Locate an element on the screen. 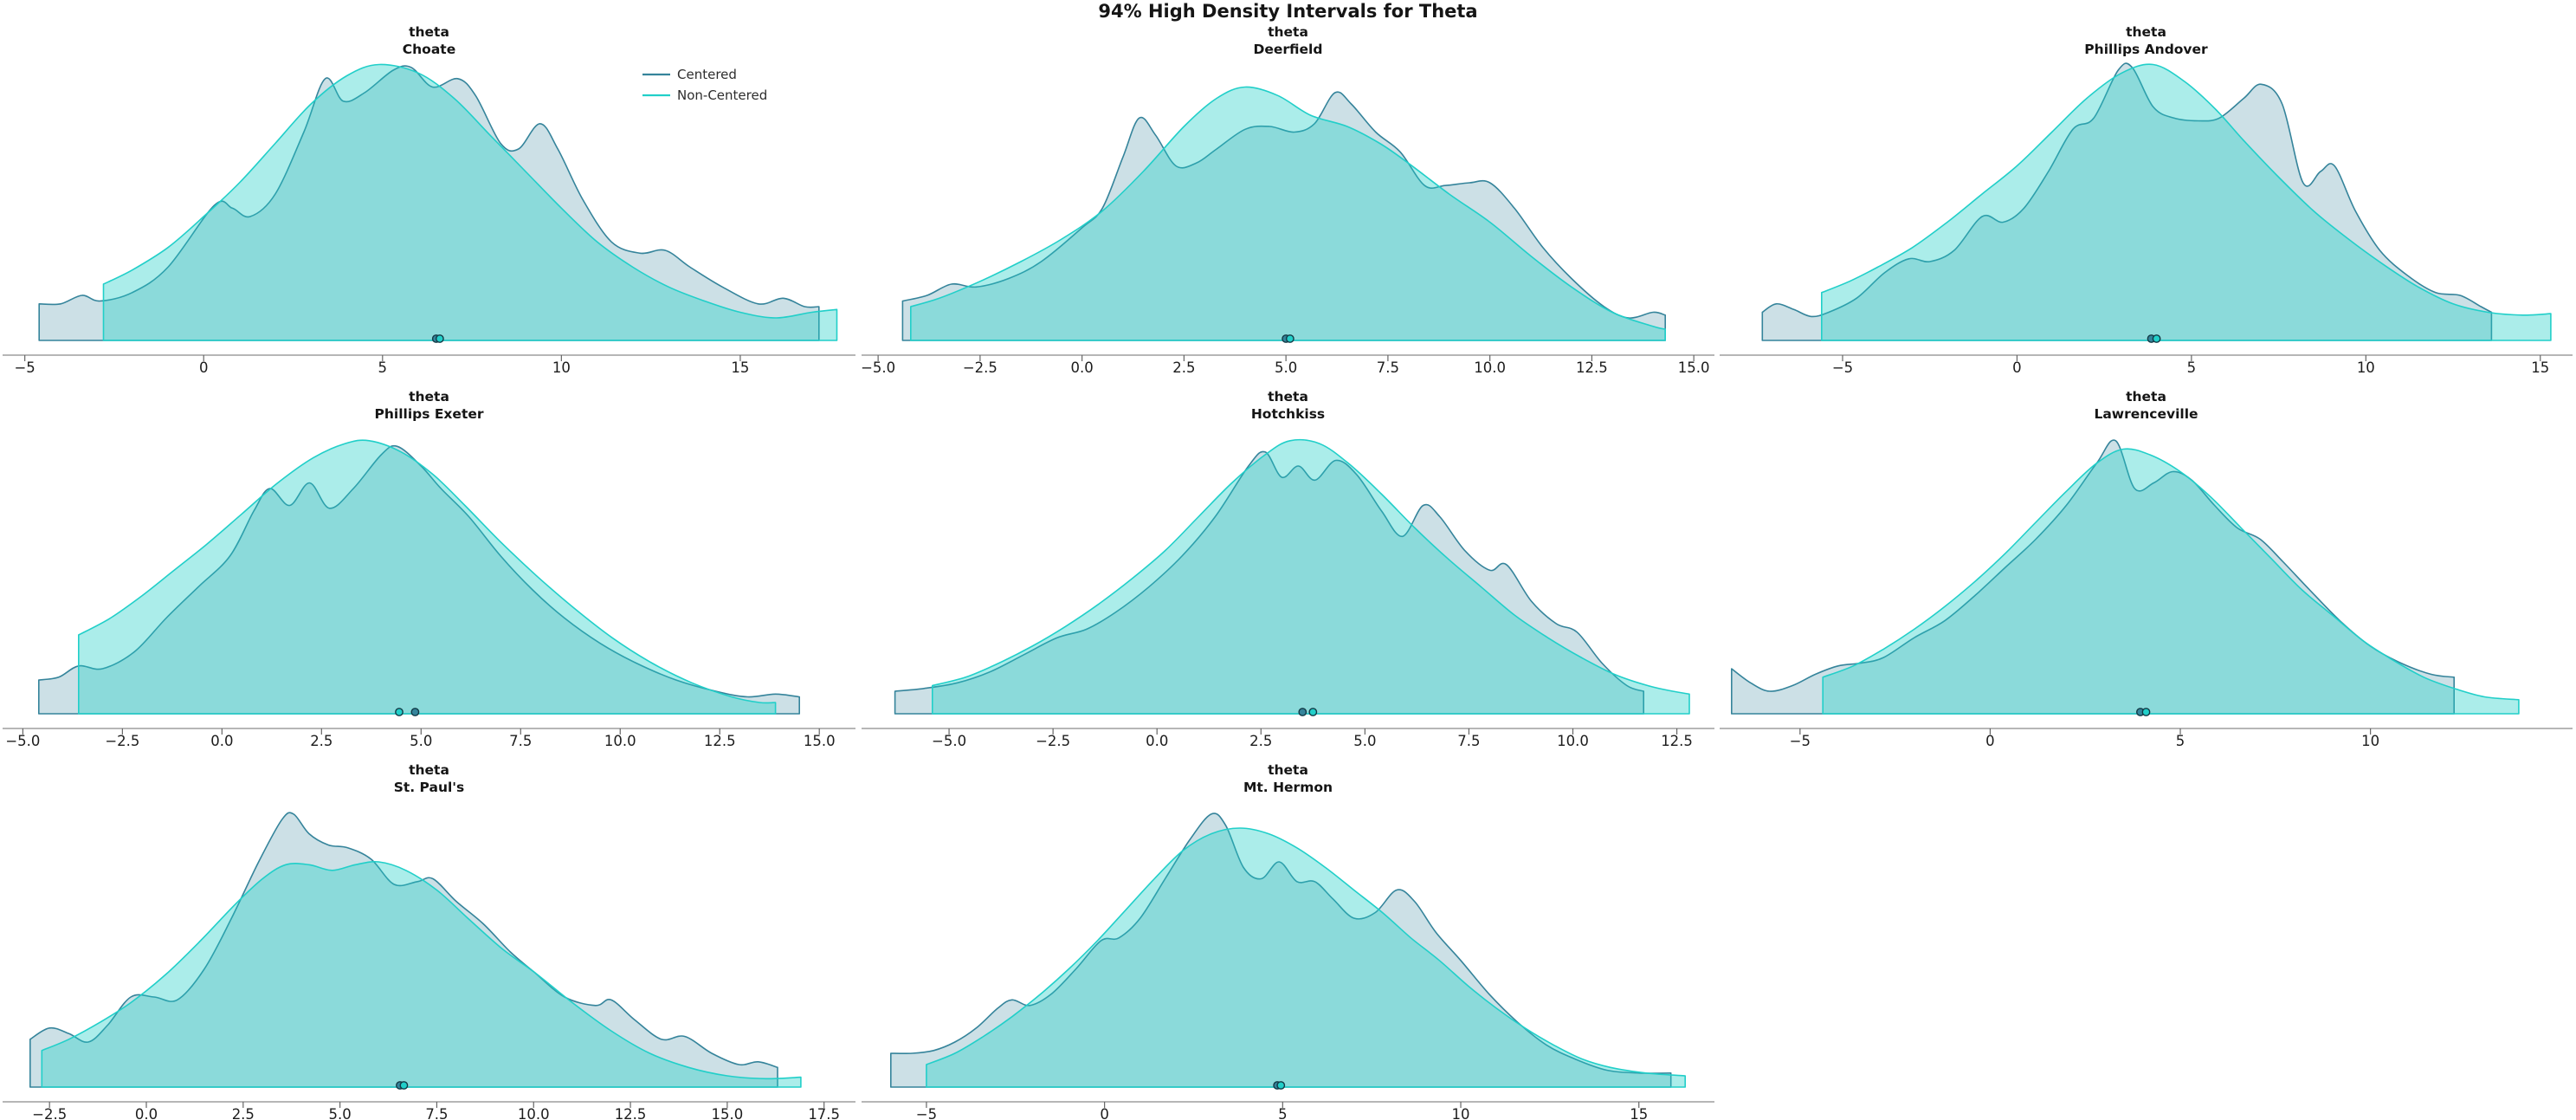 The height and width of the screenshot is (1120, 2576). subplot-mt-hermon: theta Mt. Hermon −5 0 5 10 15 is located at coordinates (1288, 933).